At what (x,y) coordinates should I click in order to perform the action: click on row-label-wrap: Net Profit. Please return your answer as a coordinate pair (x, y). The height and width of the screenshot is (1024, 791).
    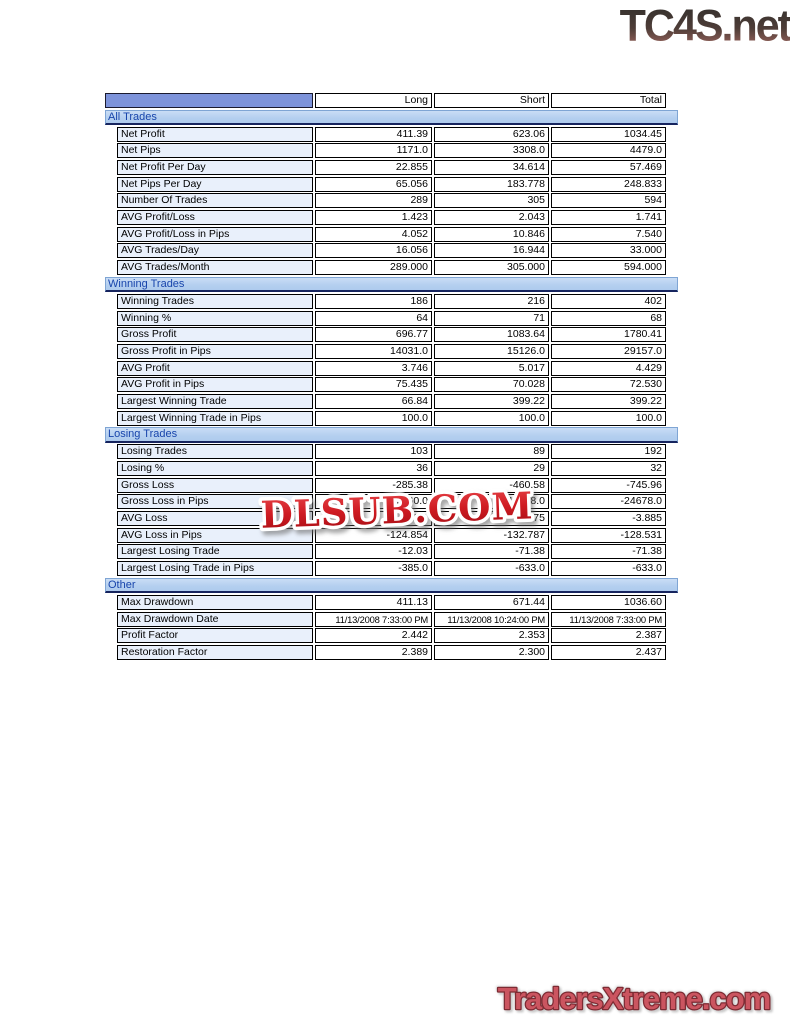
    Looking at the image, I should click on (209, 134).